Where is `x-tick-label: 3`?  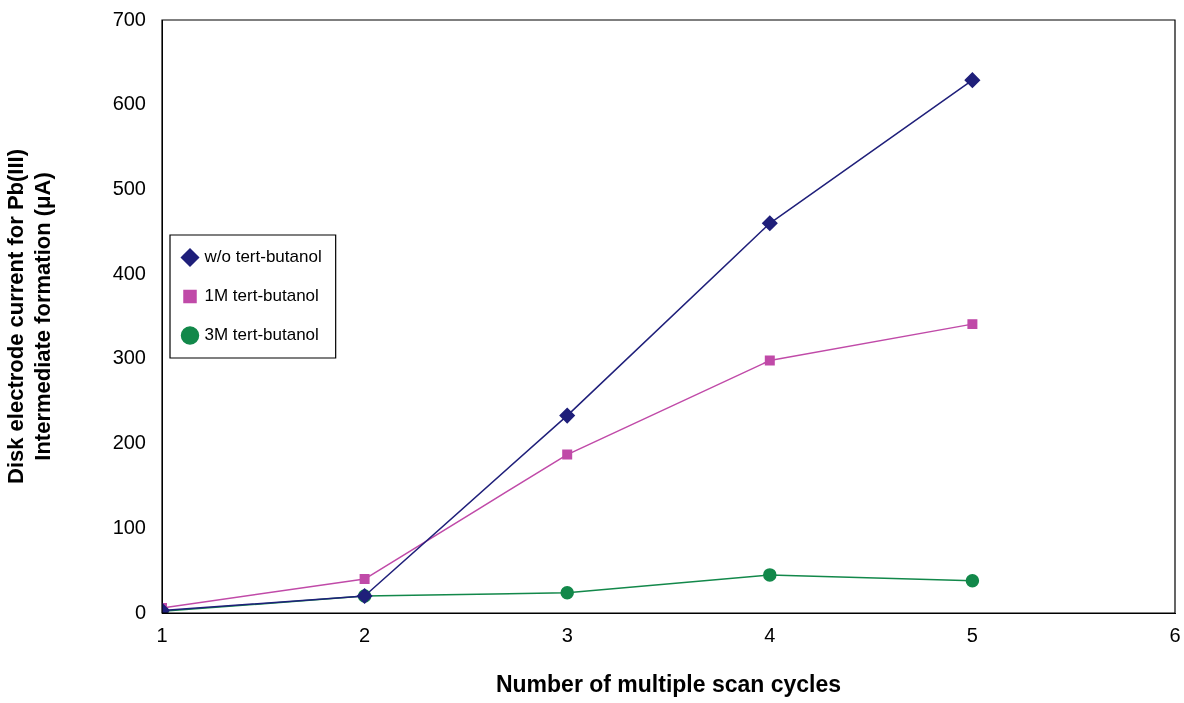 x-tick-label: 3 is located at coordinates (567, 634).